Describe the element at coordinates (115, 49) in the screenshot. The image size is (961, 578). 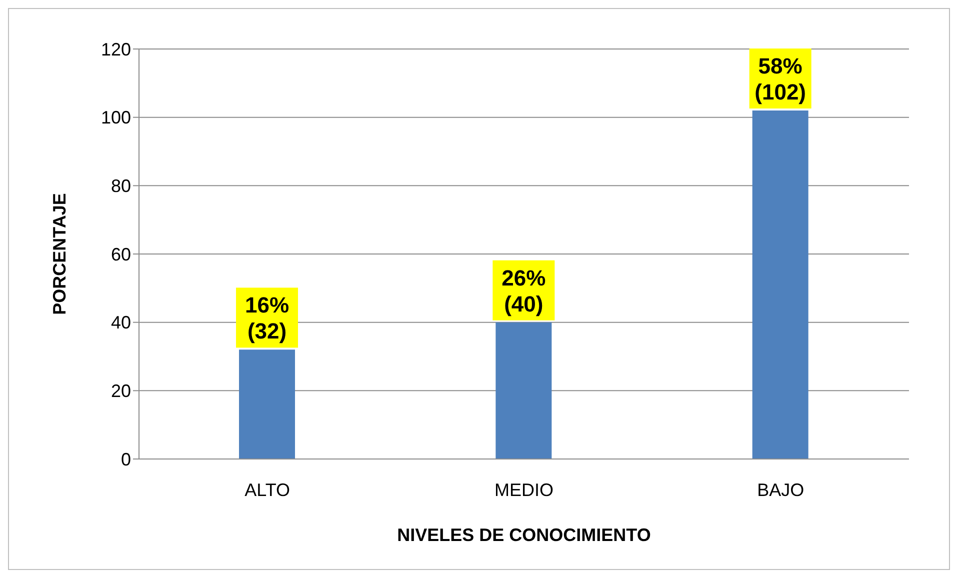
I see `y-tick-label: 120` at that location.